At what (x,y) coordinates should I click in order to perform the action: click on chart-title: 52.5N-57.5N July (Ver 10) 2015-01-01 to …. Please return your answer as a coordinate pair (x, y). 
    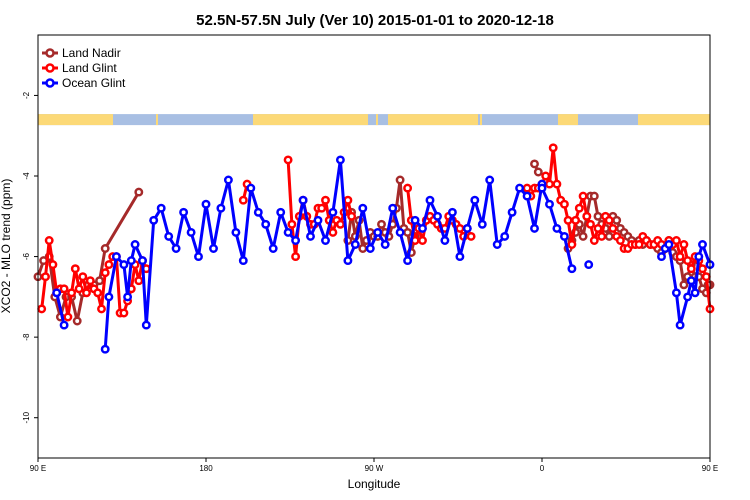
    Looking at the image, I should click on (375, 20).